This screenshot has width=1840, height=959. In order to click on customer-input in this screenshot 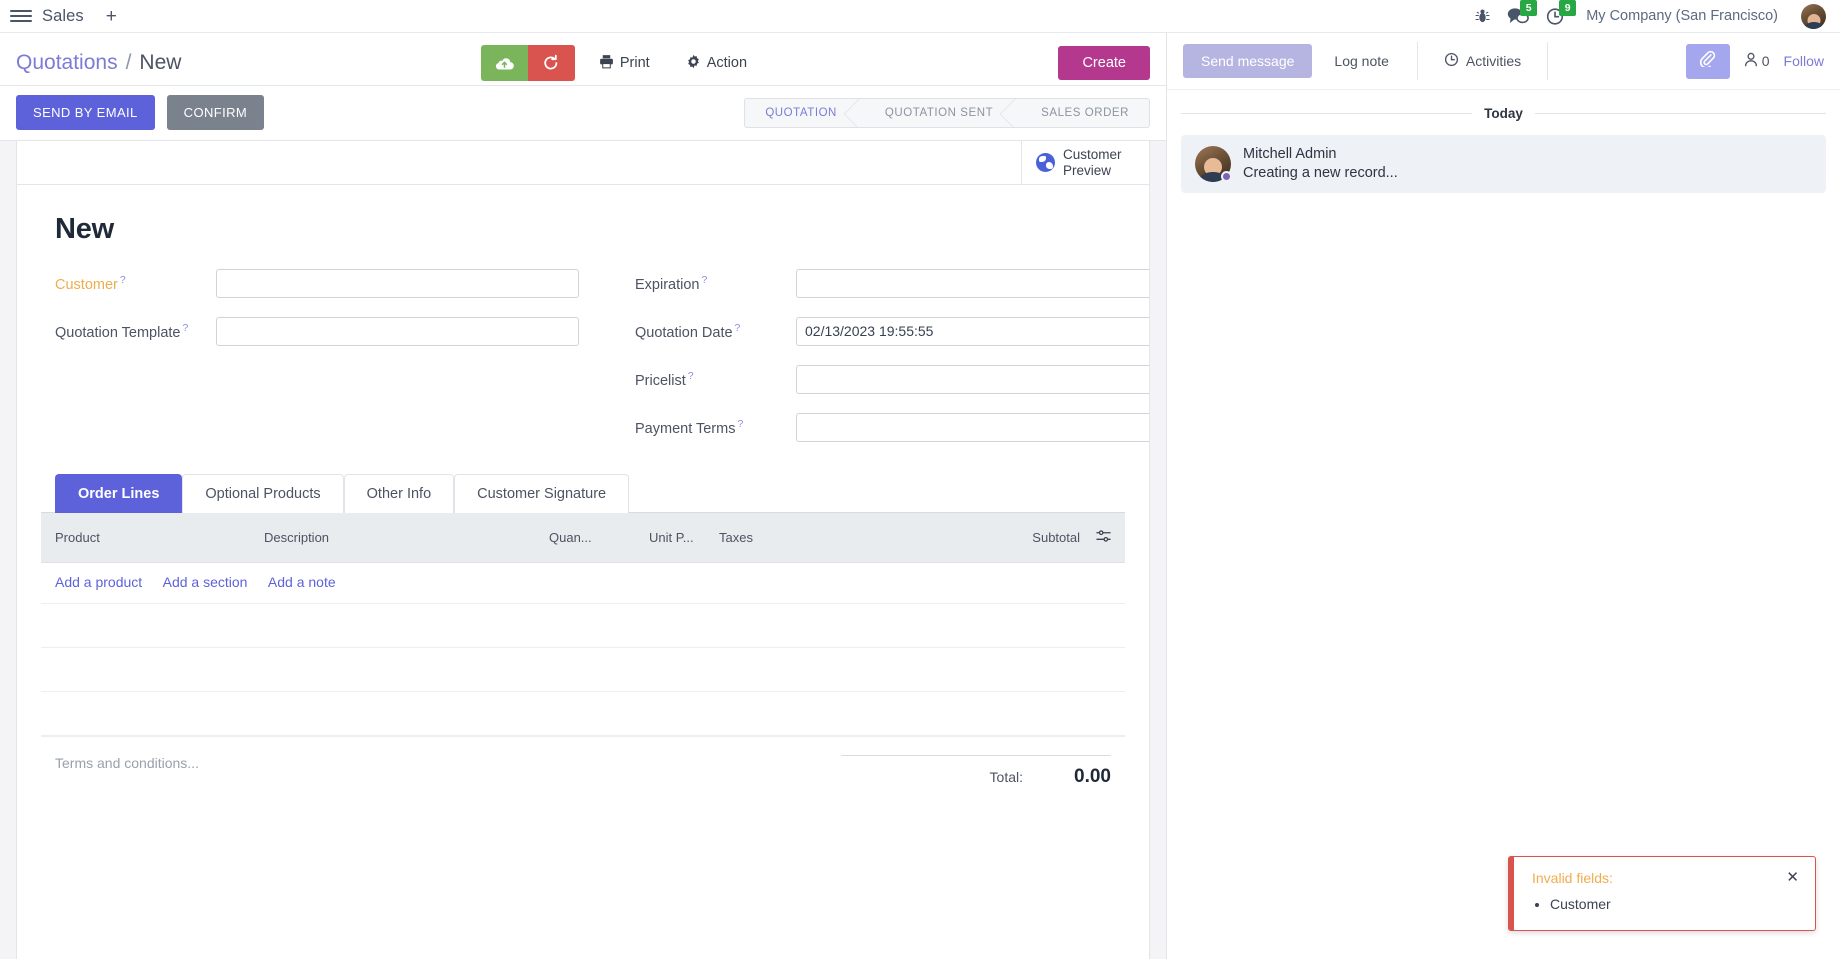, I will do `click(397, 283)`.